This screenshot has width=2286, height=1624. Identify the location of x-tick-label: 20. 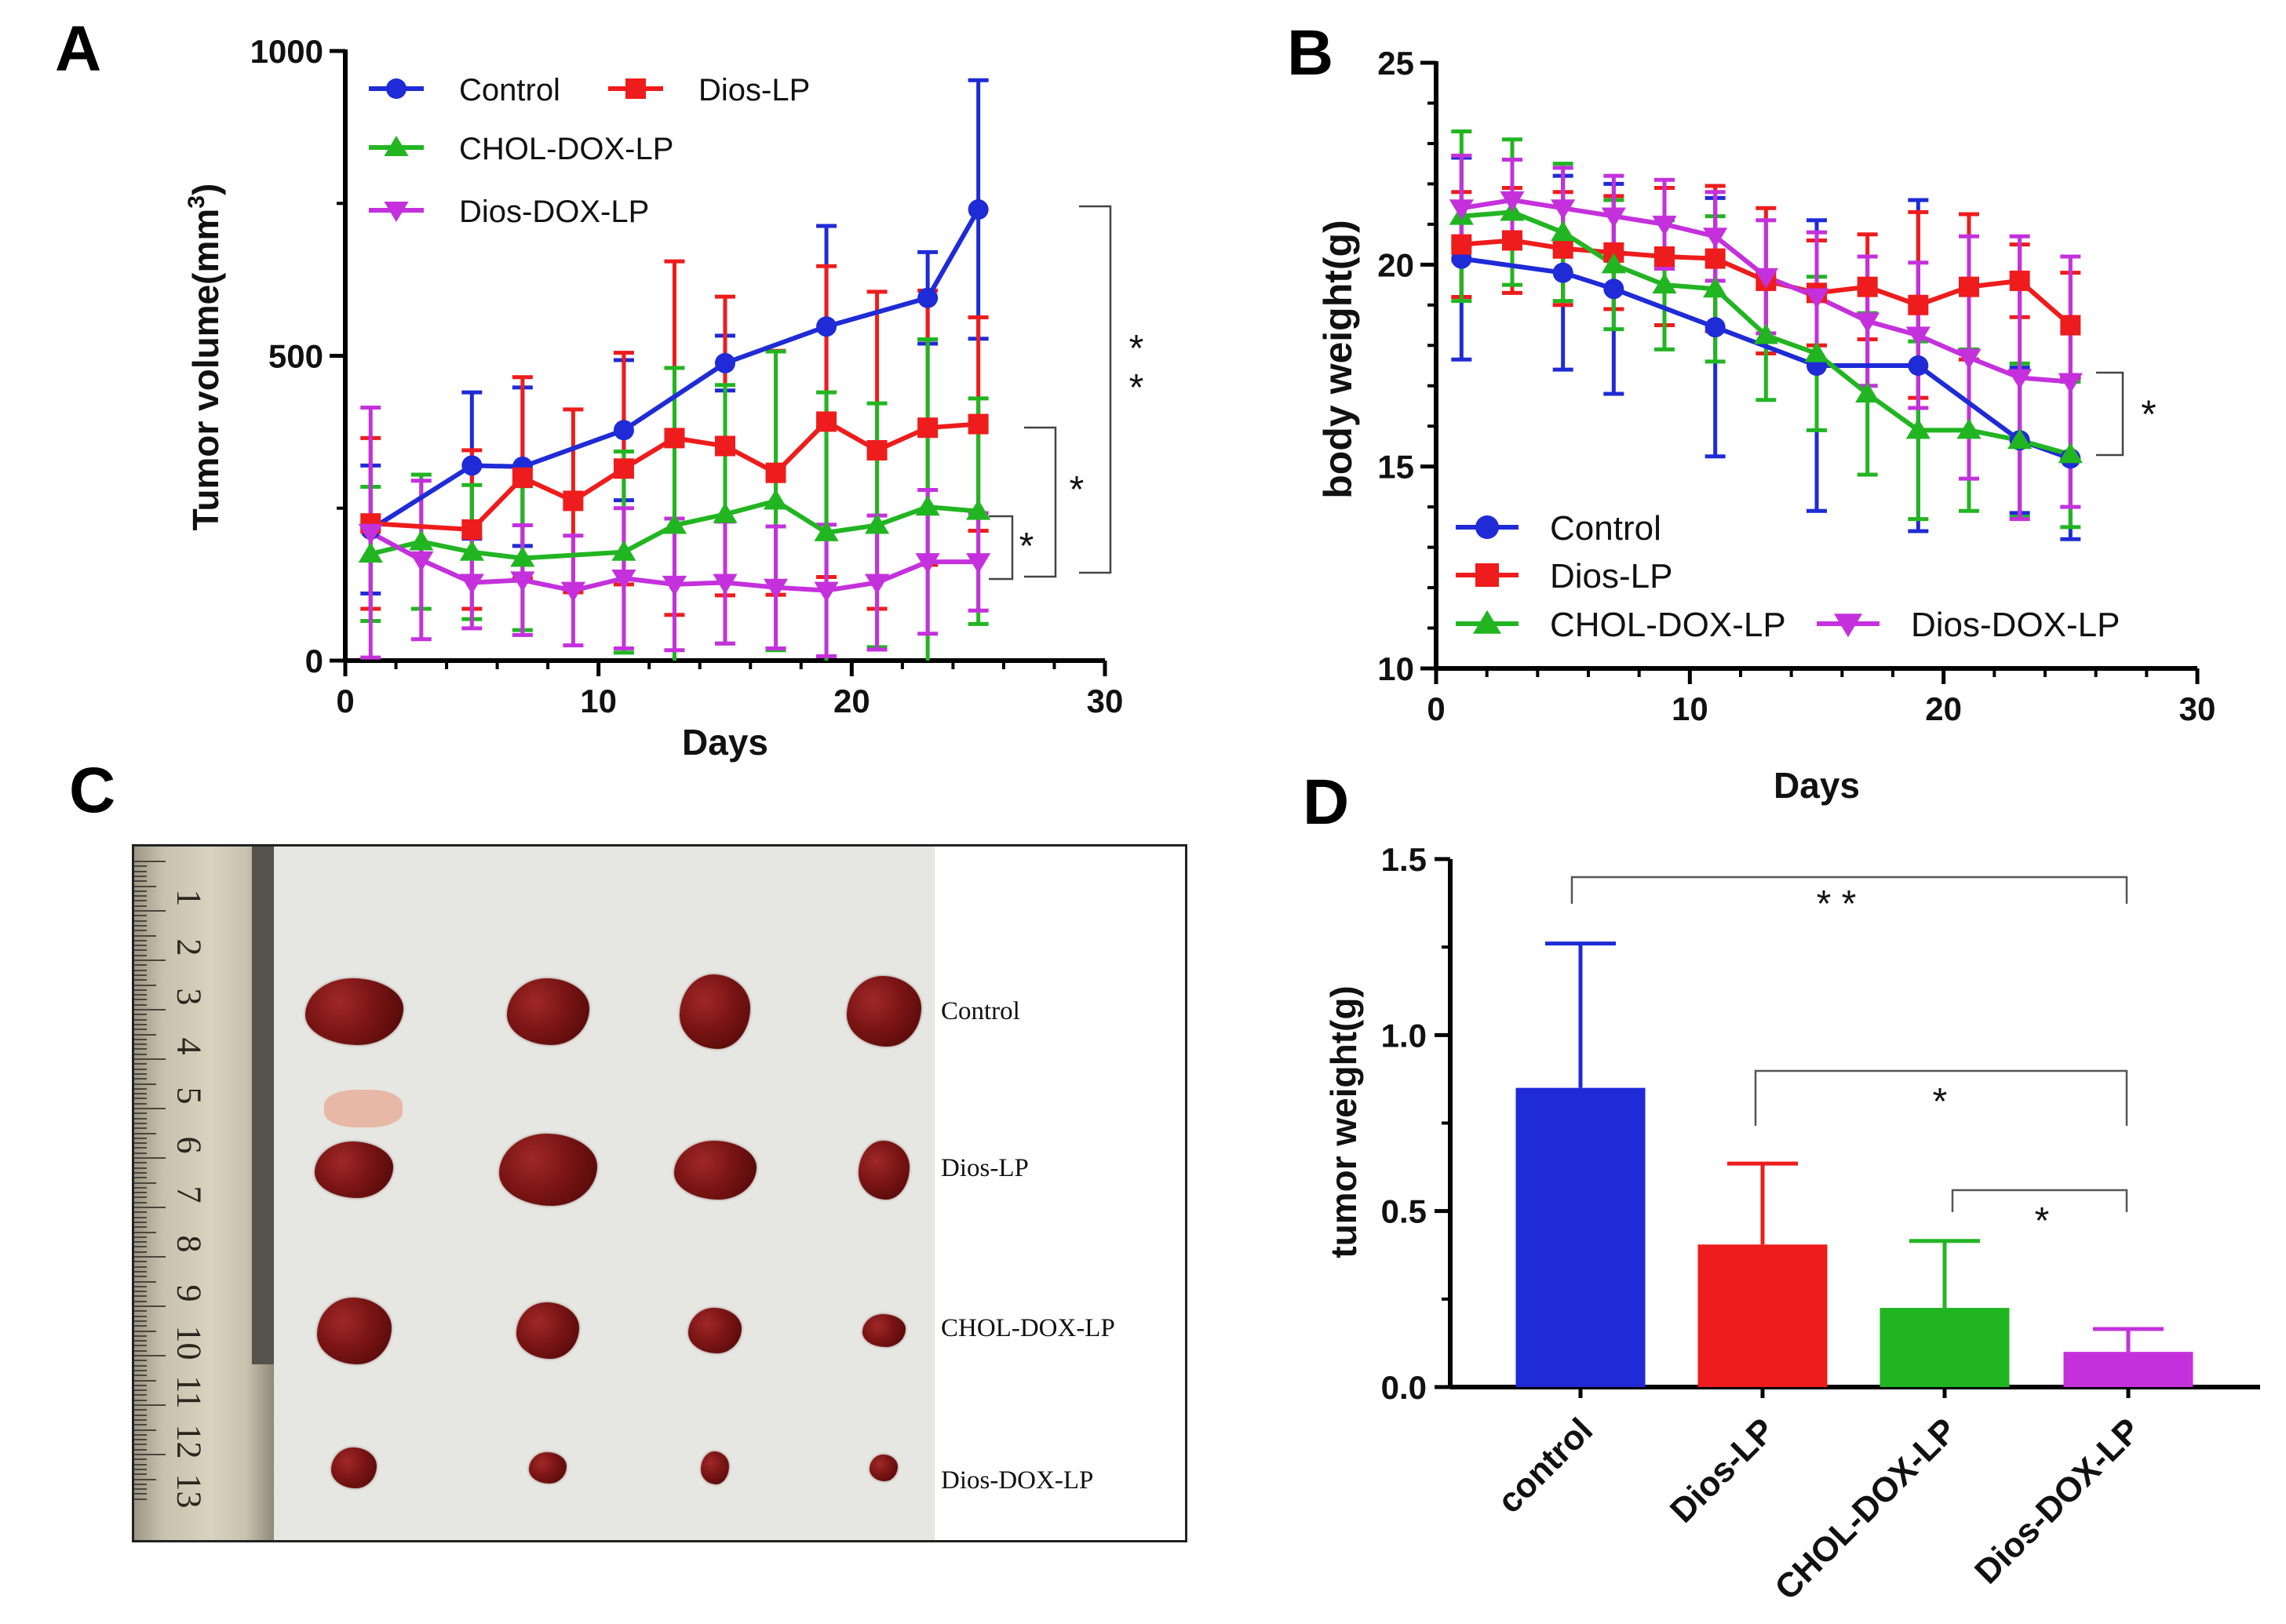
(852, 701).